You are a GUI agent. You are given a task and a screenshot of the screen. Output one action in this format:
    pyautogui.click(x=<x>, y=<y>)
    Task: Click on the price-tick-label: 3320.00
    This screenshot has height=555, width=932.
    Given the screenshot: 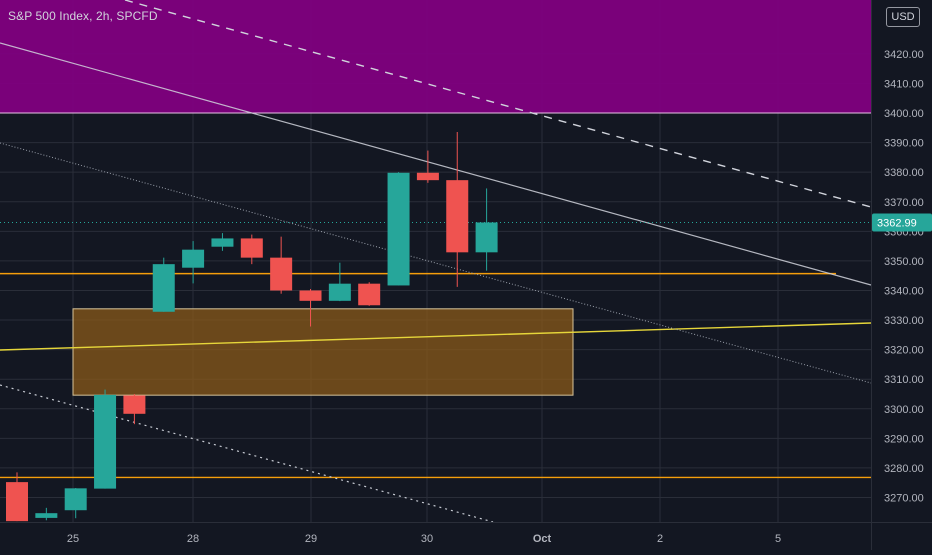 What is the action you would take?
    pyautogui.click(x=904, y=351)
    